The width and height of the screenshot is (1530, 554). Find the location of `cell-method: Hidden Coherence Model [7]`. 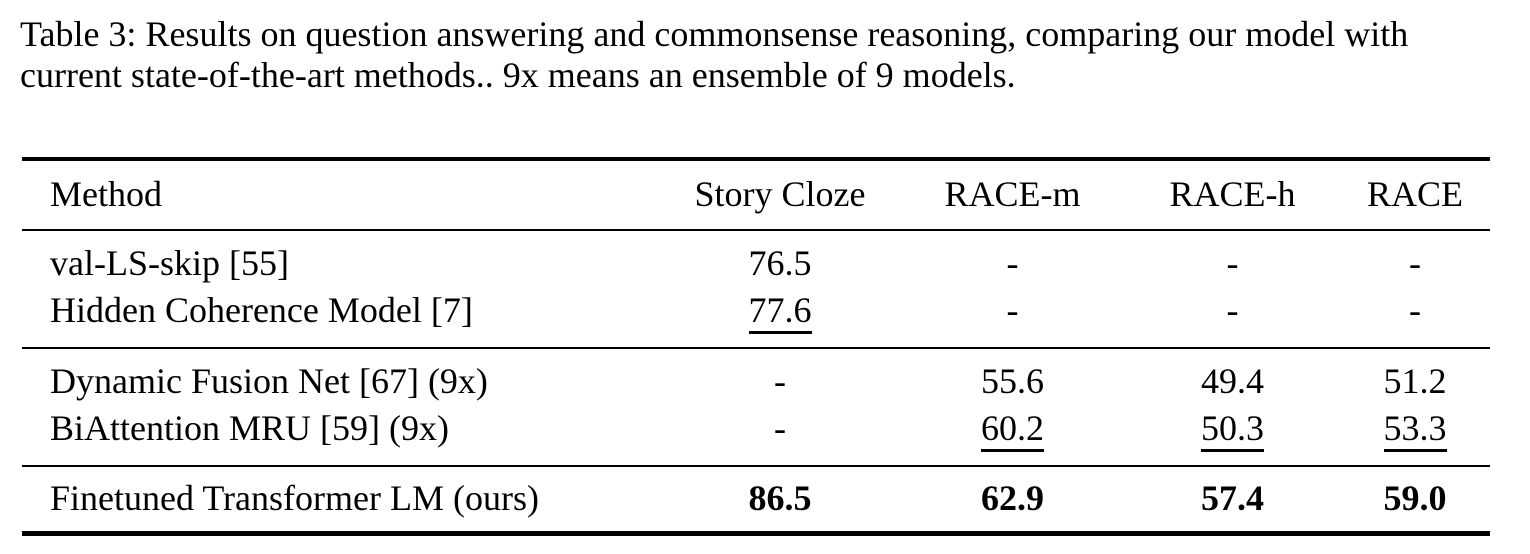

cell-method: Hidden Coherence Model [7] is located at coordinates (261, 310).